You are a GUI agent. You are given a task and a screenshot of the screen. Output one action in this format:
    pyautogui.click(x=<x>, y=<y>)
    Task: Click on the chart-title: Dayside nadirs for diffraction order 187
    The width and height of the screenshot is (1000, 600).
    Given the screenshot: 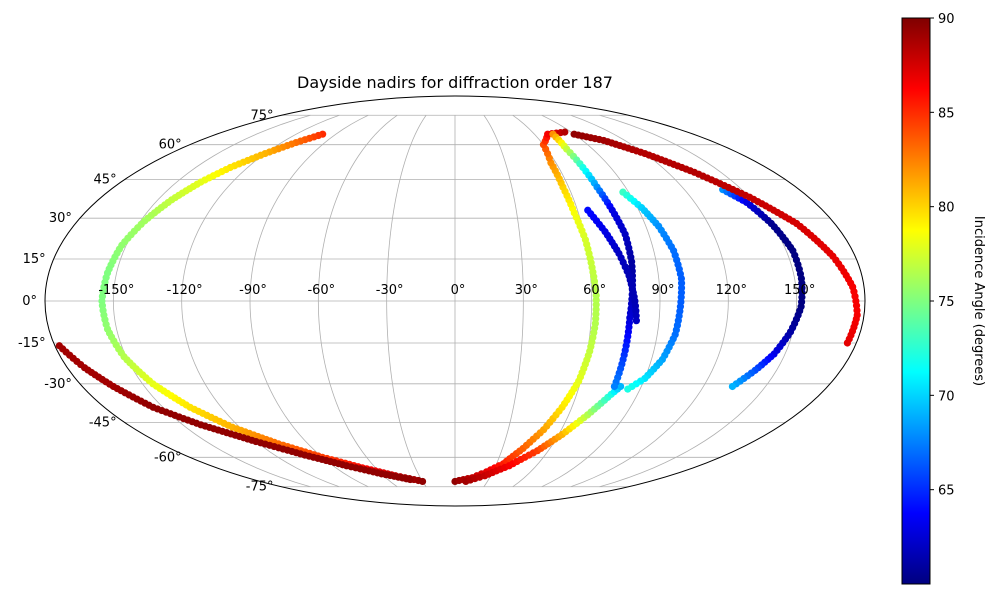 What is the action you would take?
    pyautogui.click(x=455, y=82)
    